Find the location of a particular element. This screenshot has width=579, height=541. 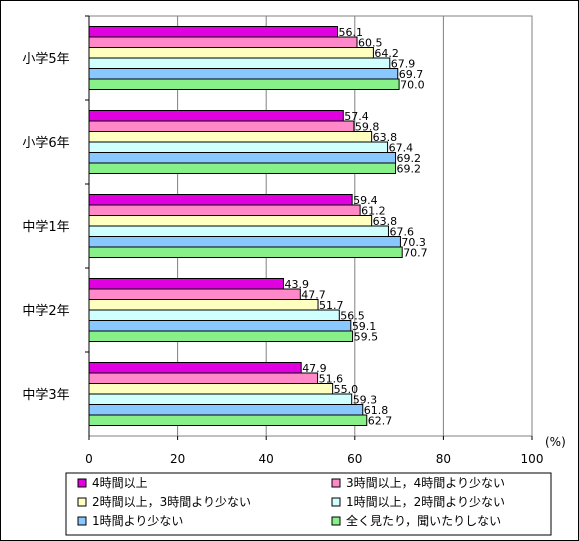

data-label: 70.3 is located at coordinates (413, 242).